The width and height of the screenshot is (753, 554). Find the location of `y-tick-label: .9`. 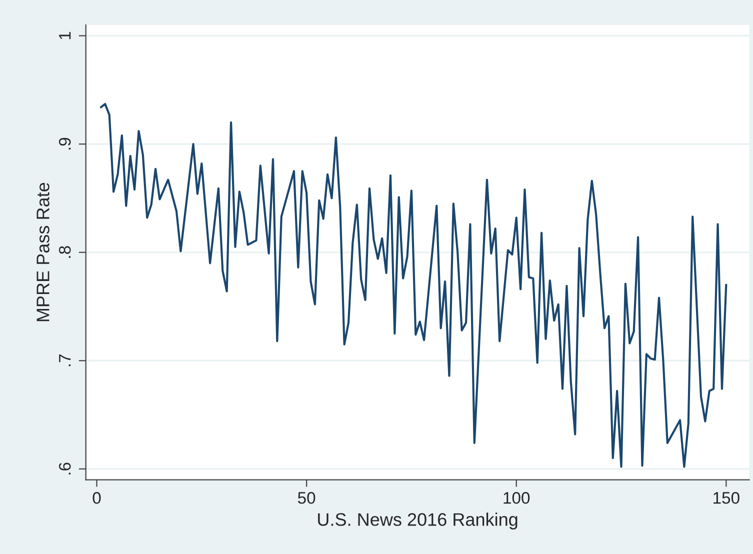

y-tick-label: .9 is located at coordinates (64, 144).